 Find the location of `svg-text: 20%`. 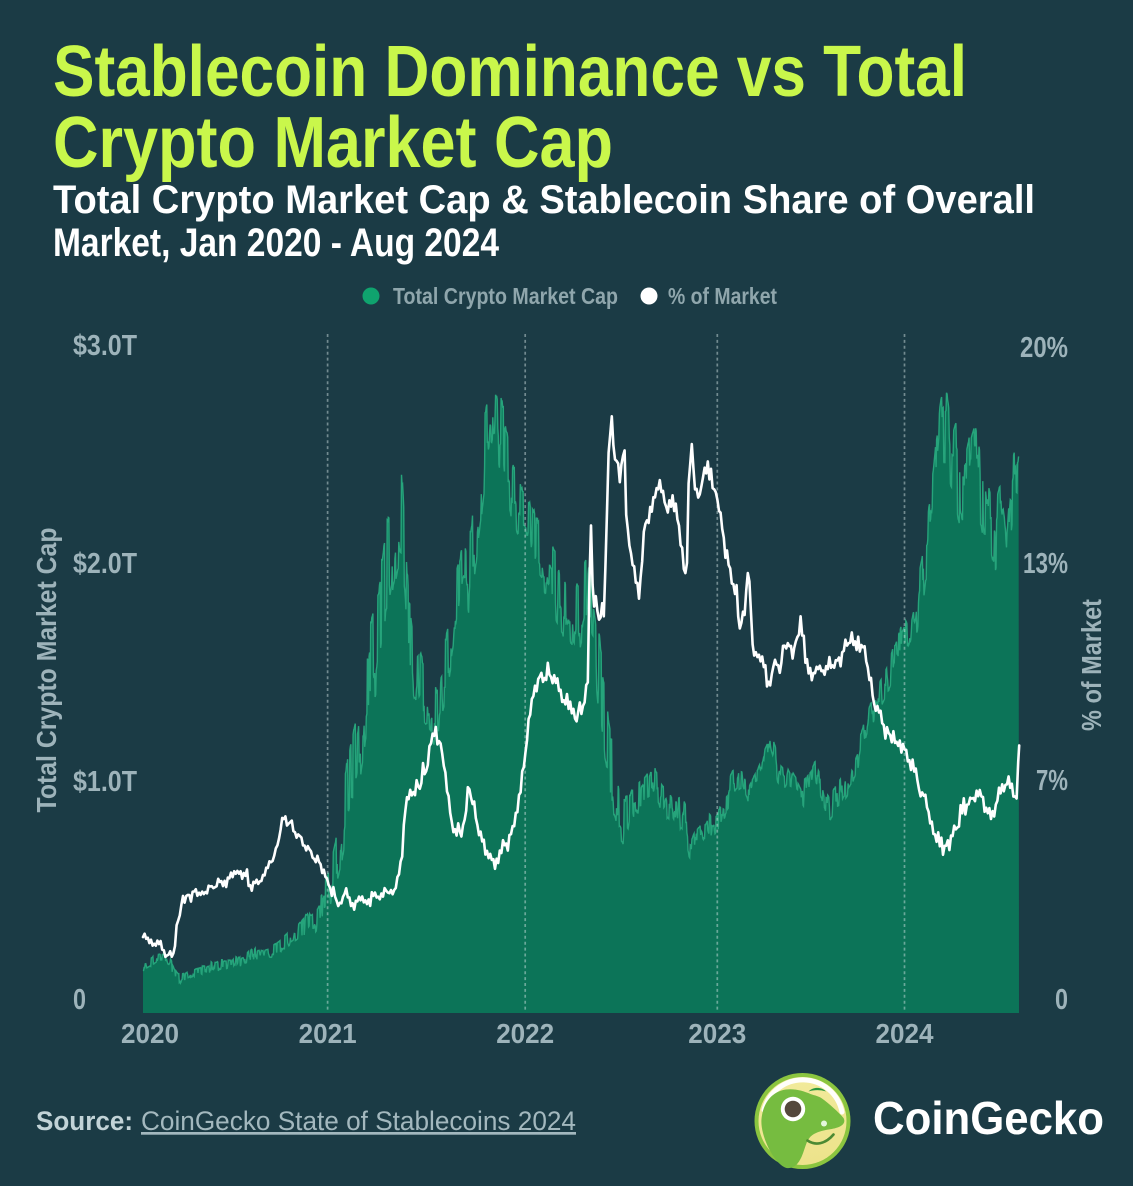

svg-text: 20% is located at coordinates (1044, 348).